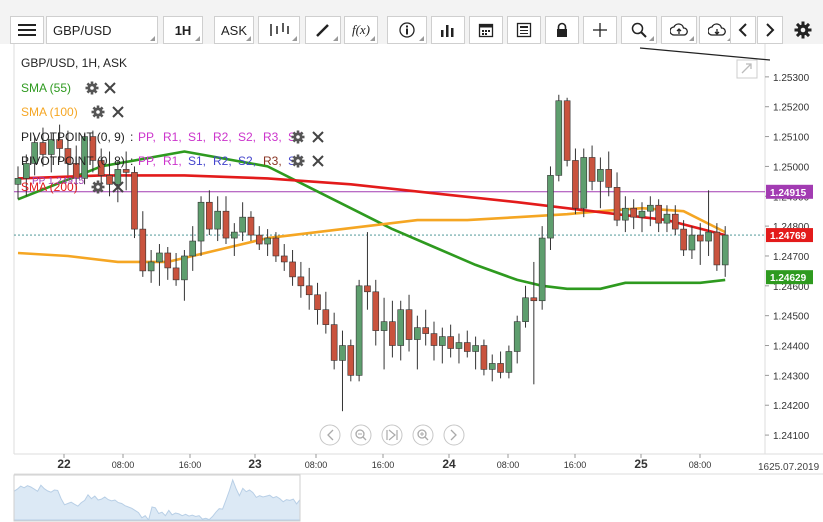 The image size is (823, 522). I want to click on zoom-button, so click(639, 30).